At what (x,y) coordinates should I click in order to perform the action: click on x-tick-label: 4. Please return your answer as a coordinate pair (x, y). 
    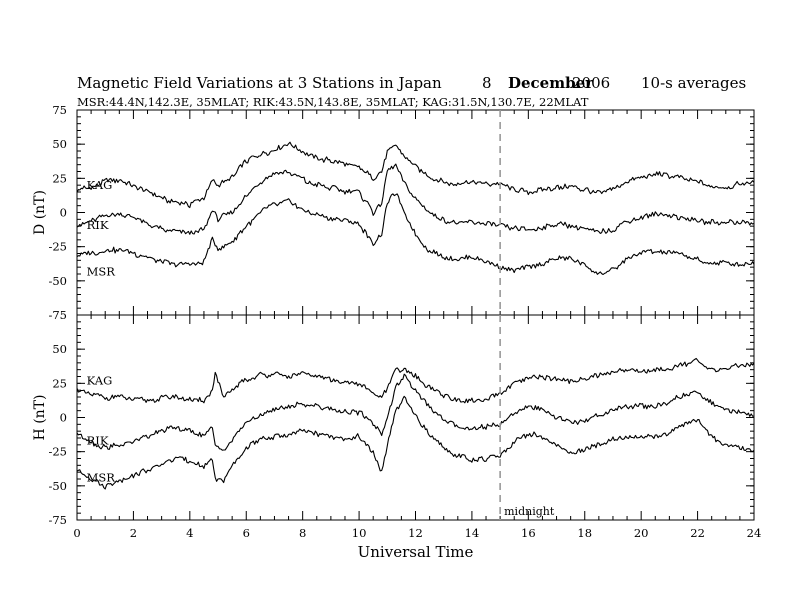
    Looking at the image, I should click on (189, 533).